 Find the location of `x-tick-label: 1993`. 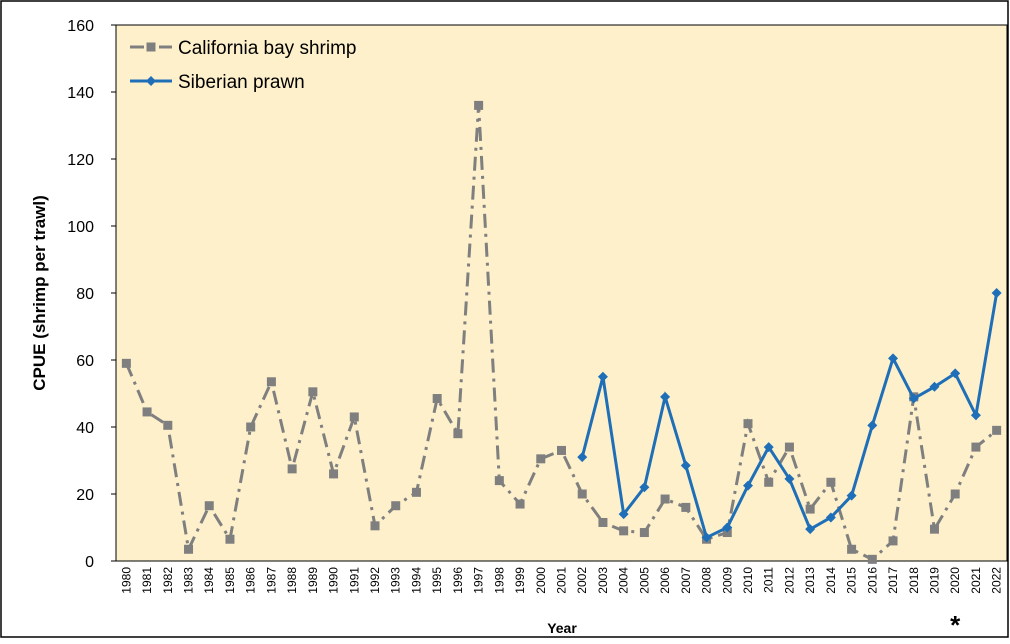

x-tick-label: 1993 is located at coordinates (396, 580).